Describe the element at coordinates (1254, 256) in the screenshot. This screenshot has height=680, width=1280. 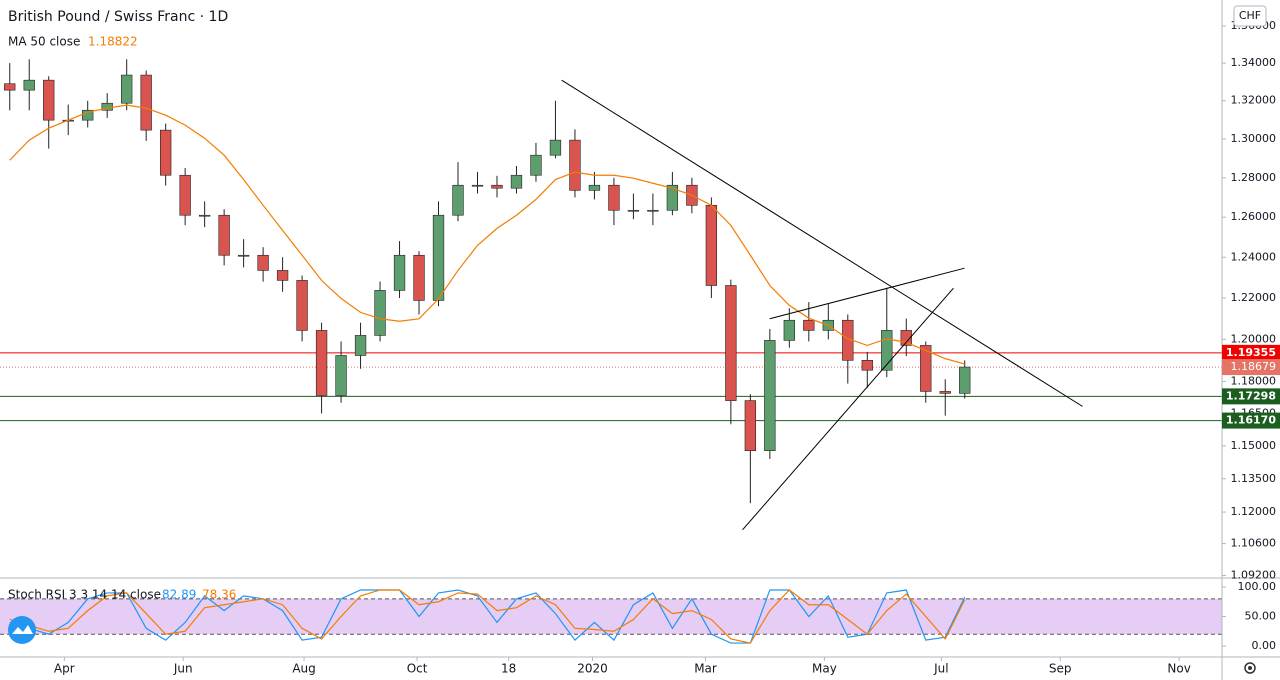
I see `y-tick-label: 1.24000` at that location.